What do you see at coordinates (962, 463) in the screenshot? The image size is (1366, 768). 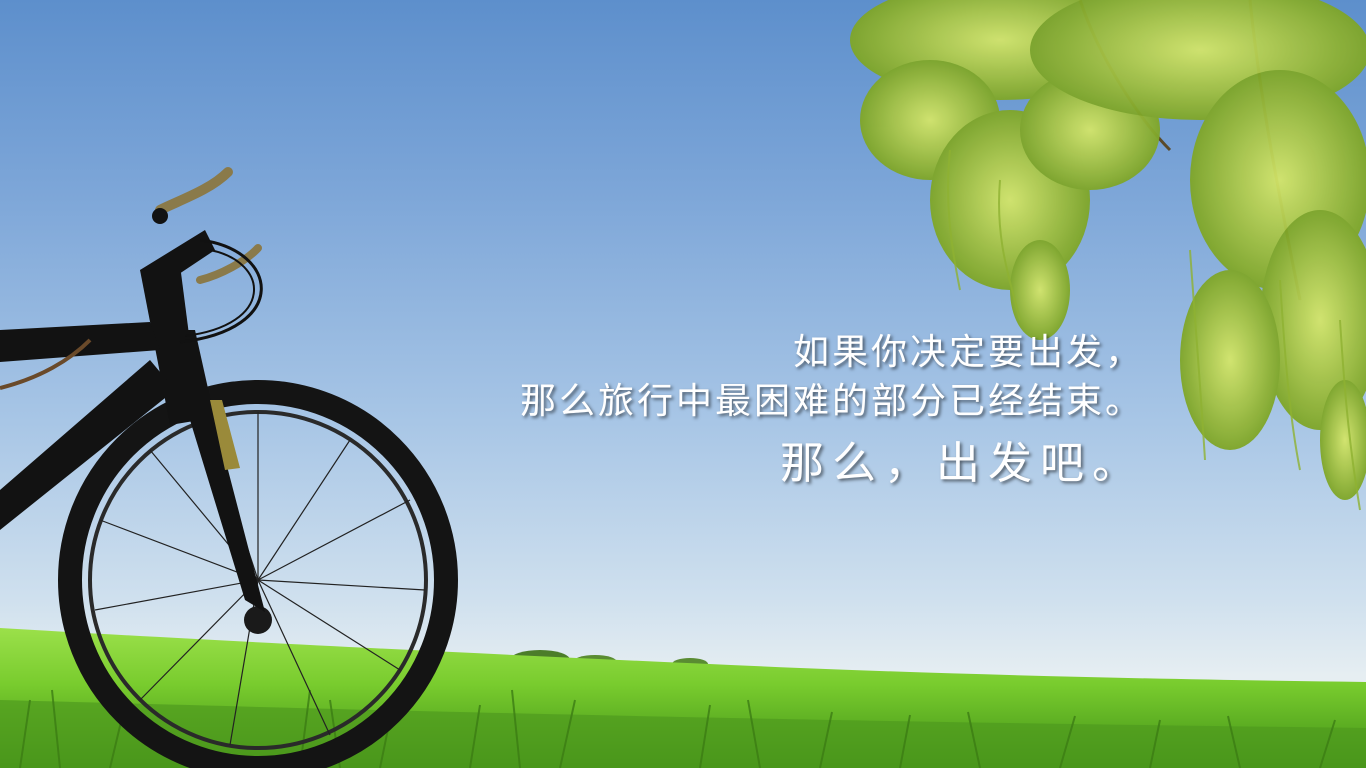 I see `quote-line-3: 那么，出发吧。` at bounding box center [962, 463].